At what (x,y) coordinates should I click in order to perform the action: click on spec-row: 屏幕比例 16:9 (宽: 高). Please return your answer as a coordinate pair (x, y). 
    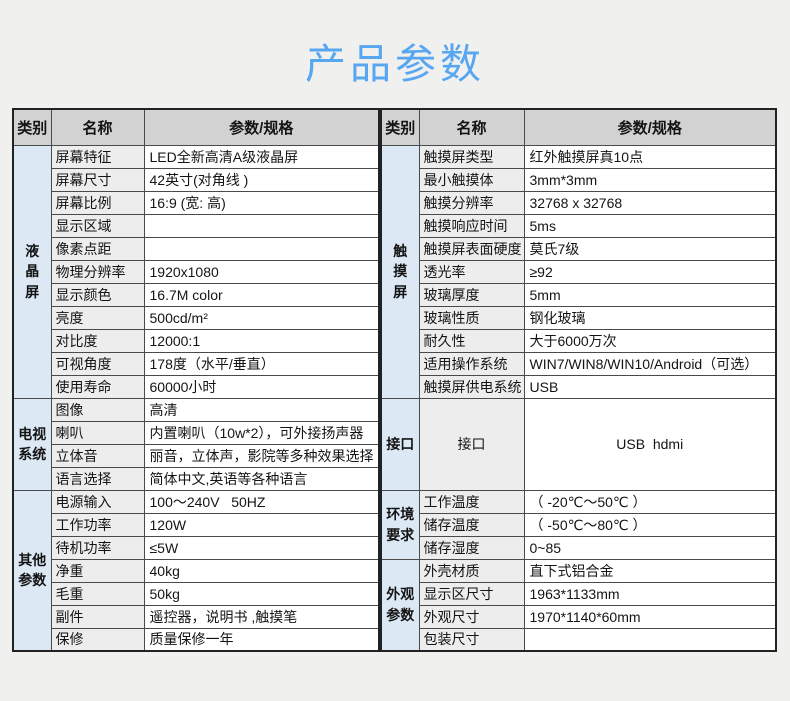
    Looking at the image, I should click on (196, 202).